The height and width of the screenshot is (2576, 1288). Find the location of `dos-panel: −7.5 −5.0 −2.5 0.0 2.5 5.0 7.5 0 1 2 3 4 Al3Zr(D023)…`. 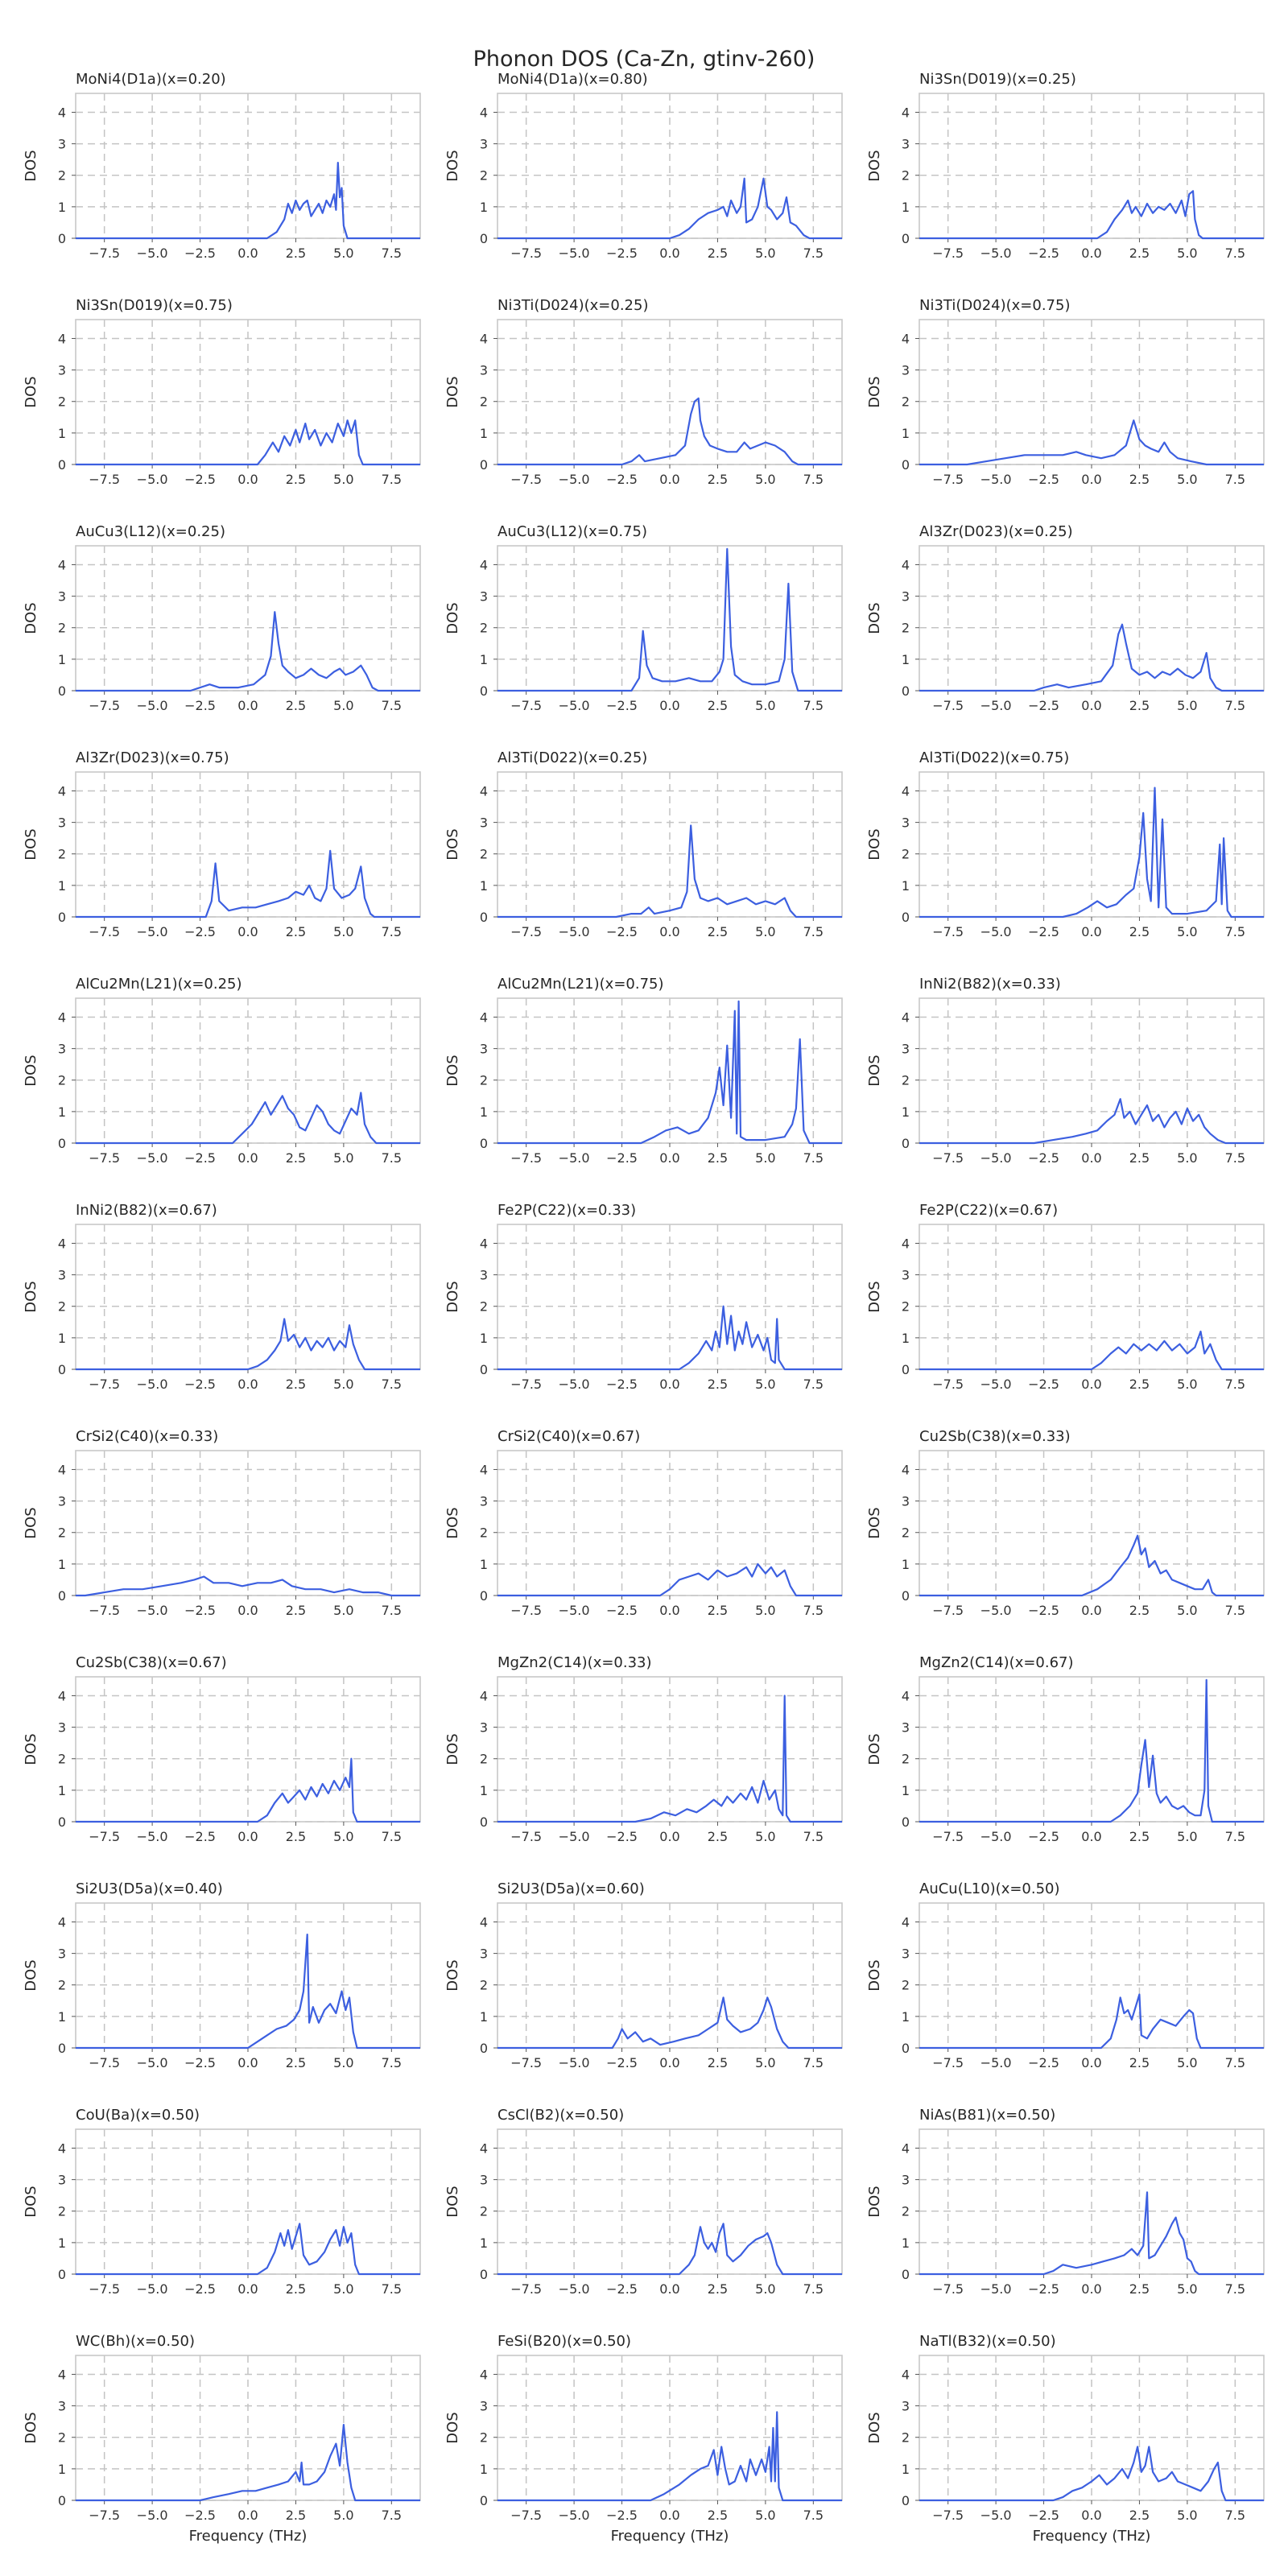

dos-panel: −7.5 −5.0 −2.5 0.0 2.5 5.0 7.5 0 1 2 3 4 Al3Zr(D023)… is located at coordinates (1065, 618).